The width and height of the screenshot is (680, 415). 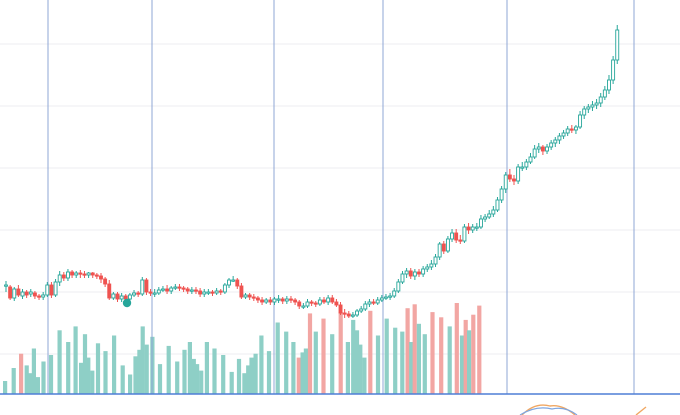 I want to click on indicator-layer, so click(x=583, y=409).